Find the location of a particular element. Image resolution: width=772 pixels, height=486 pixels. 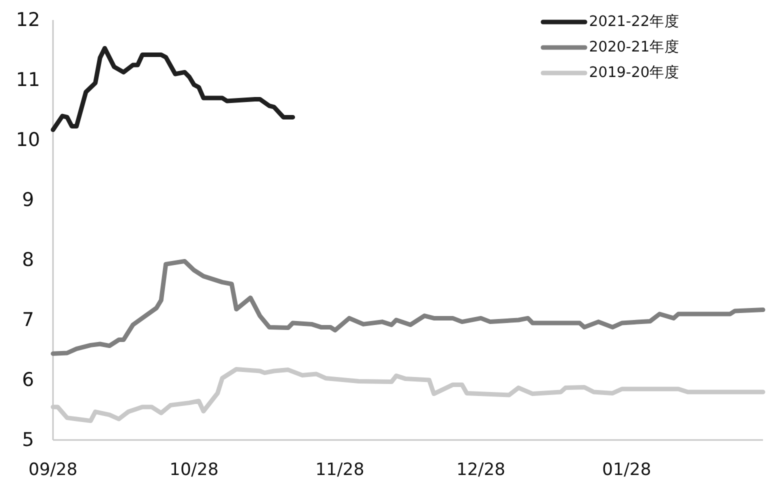

x-tick-label: 10/28 is located at coordinates (194, 470).